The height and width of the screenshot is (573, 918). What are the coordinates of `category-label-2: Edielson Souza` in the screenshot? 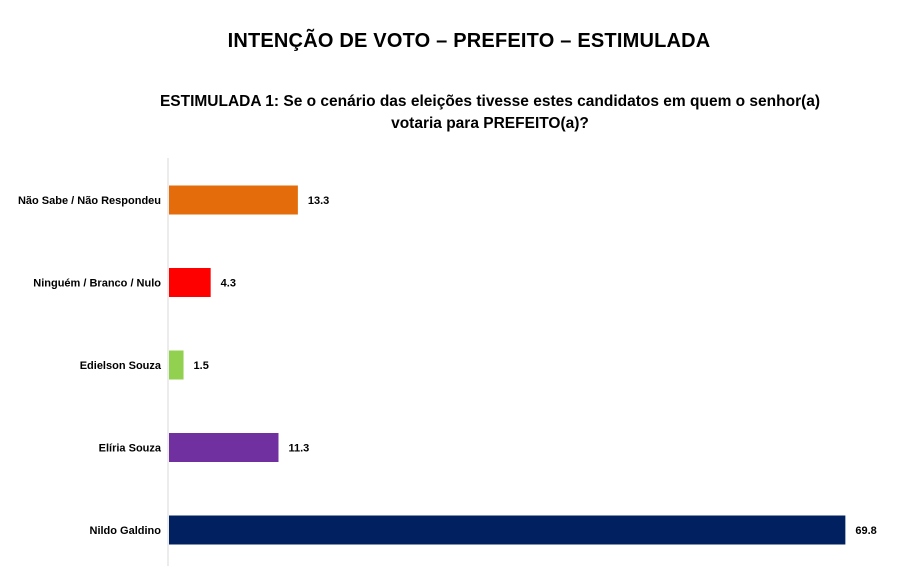 It's located at (121, 366).